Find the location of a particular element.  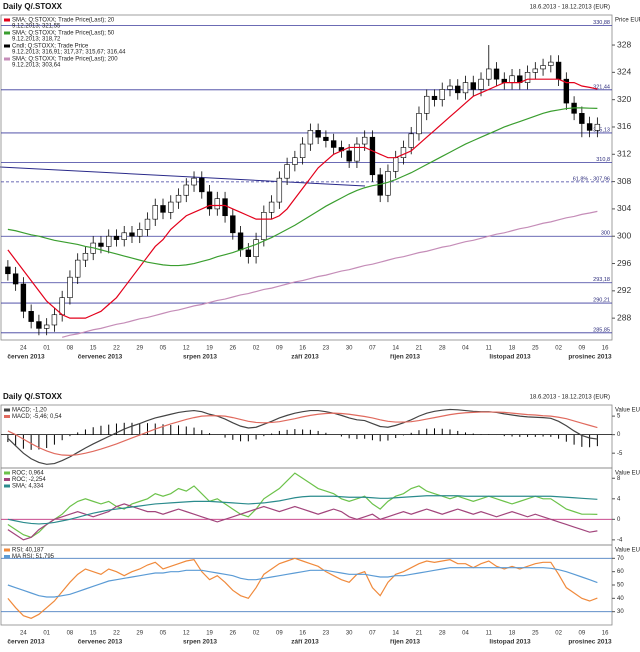

x-tick-label: 19 is located at coordinates (209, 349).